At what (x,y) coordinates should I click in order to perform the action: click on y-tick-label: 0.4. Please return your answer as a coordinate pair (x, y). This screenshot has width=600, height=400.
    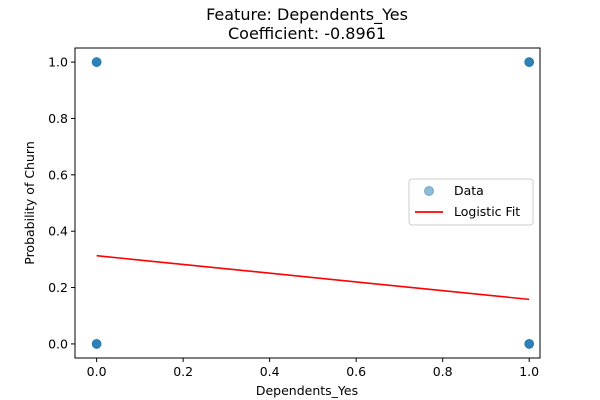
    Looking at the image, I should click on (58, 231).